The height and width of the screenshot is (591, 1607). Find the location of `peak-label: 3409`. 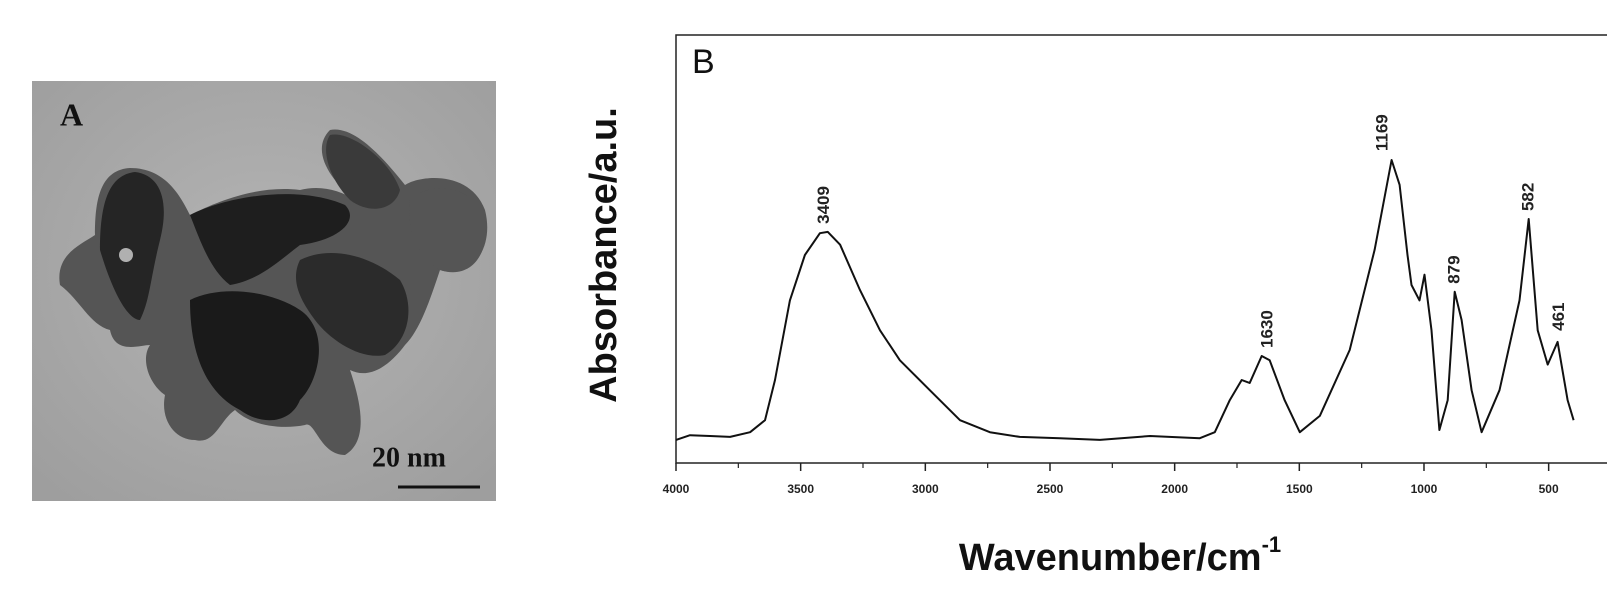

peak-label: 3409 is located at coordinates (823, 205).